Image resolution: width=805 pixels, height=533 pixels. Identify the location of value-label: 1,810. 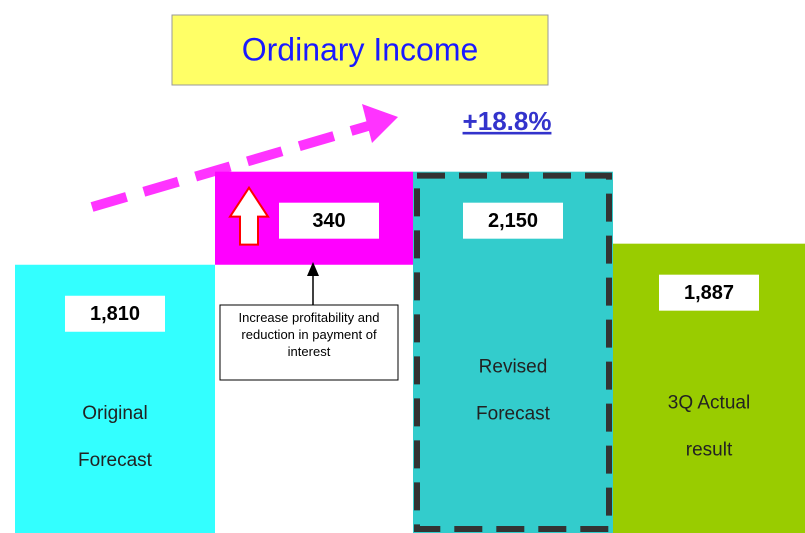
(115, 314).